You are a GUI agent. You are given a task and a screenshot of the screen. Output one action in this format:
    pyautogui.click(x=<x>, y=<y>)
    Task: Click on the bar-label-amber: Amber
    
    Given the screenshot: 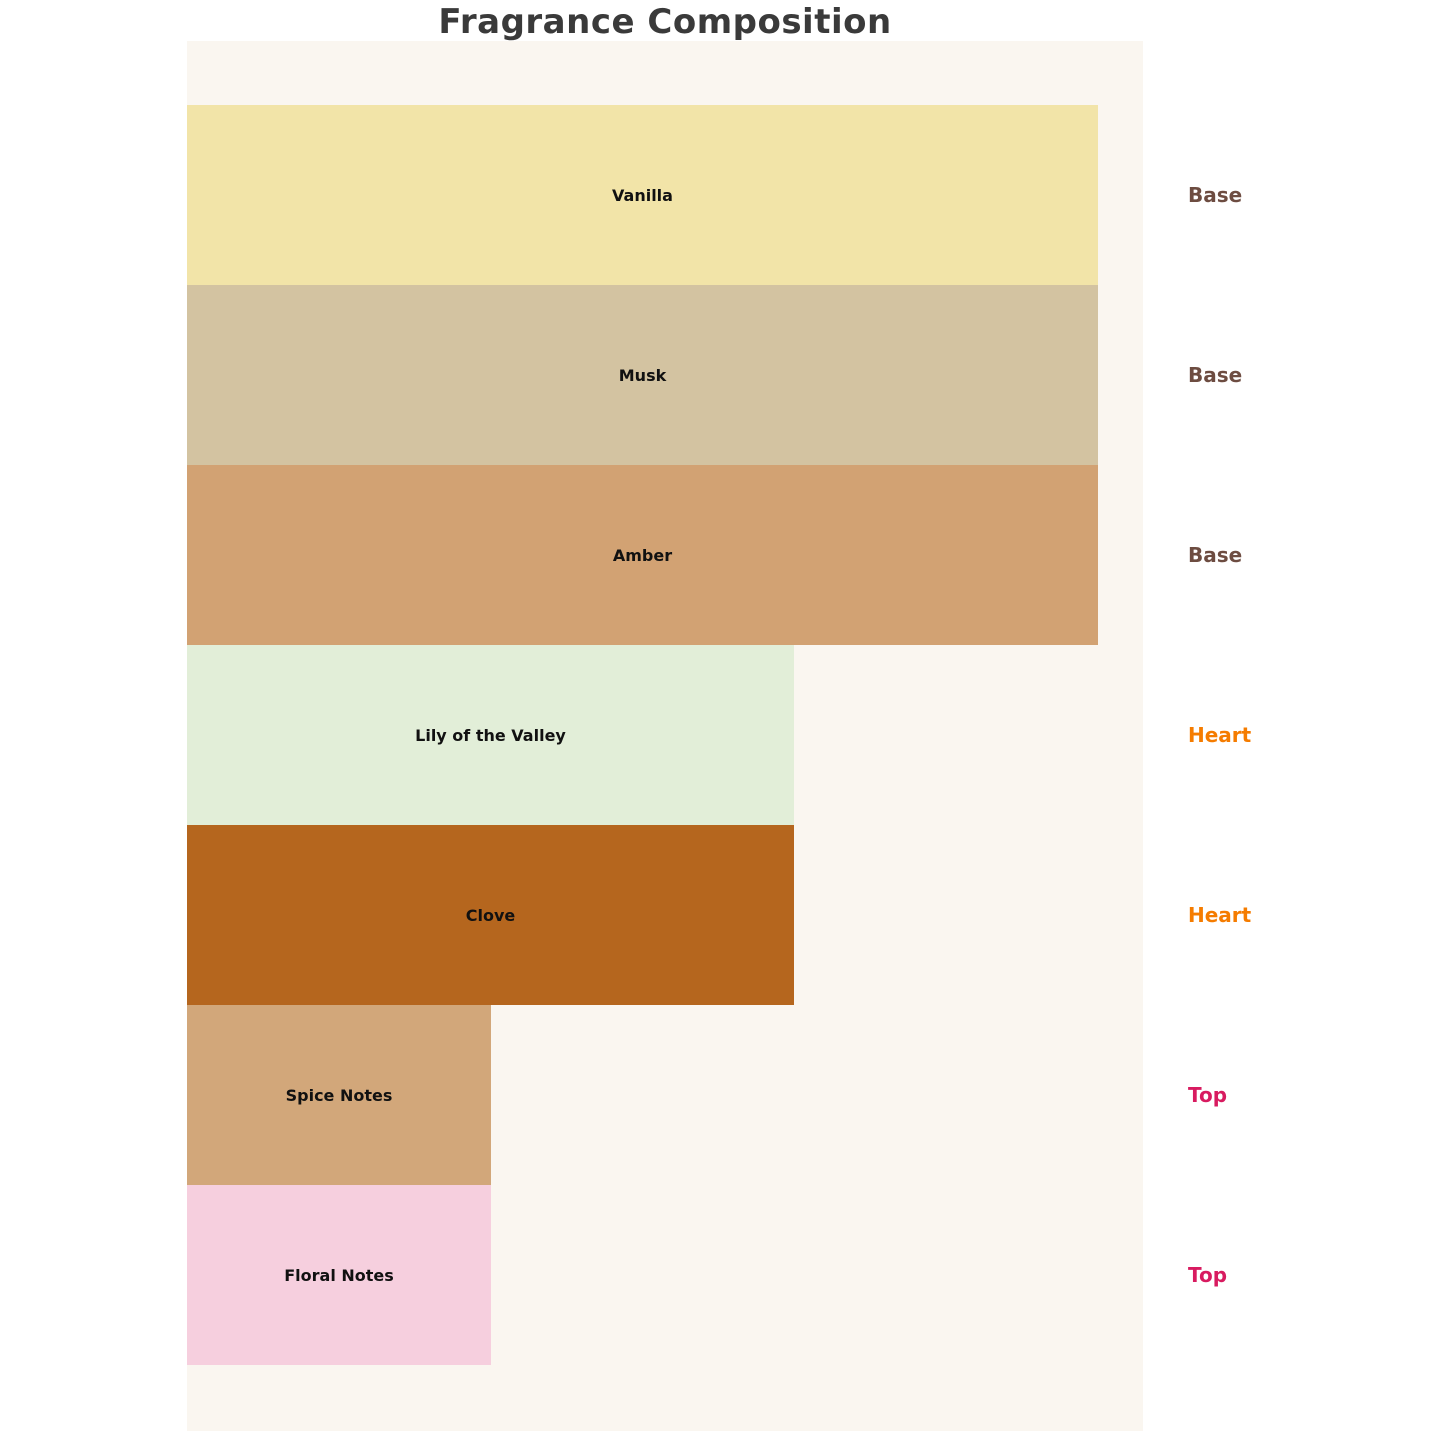 What is the action you would take?
    pyautogui.click(x=642, y=555)
    